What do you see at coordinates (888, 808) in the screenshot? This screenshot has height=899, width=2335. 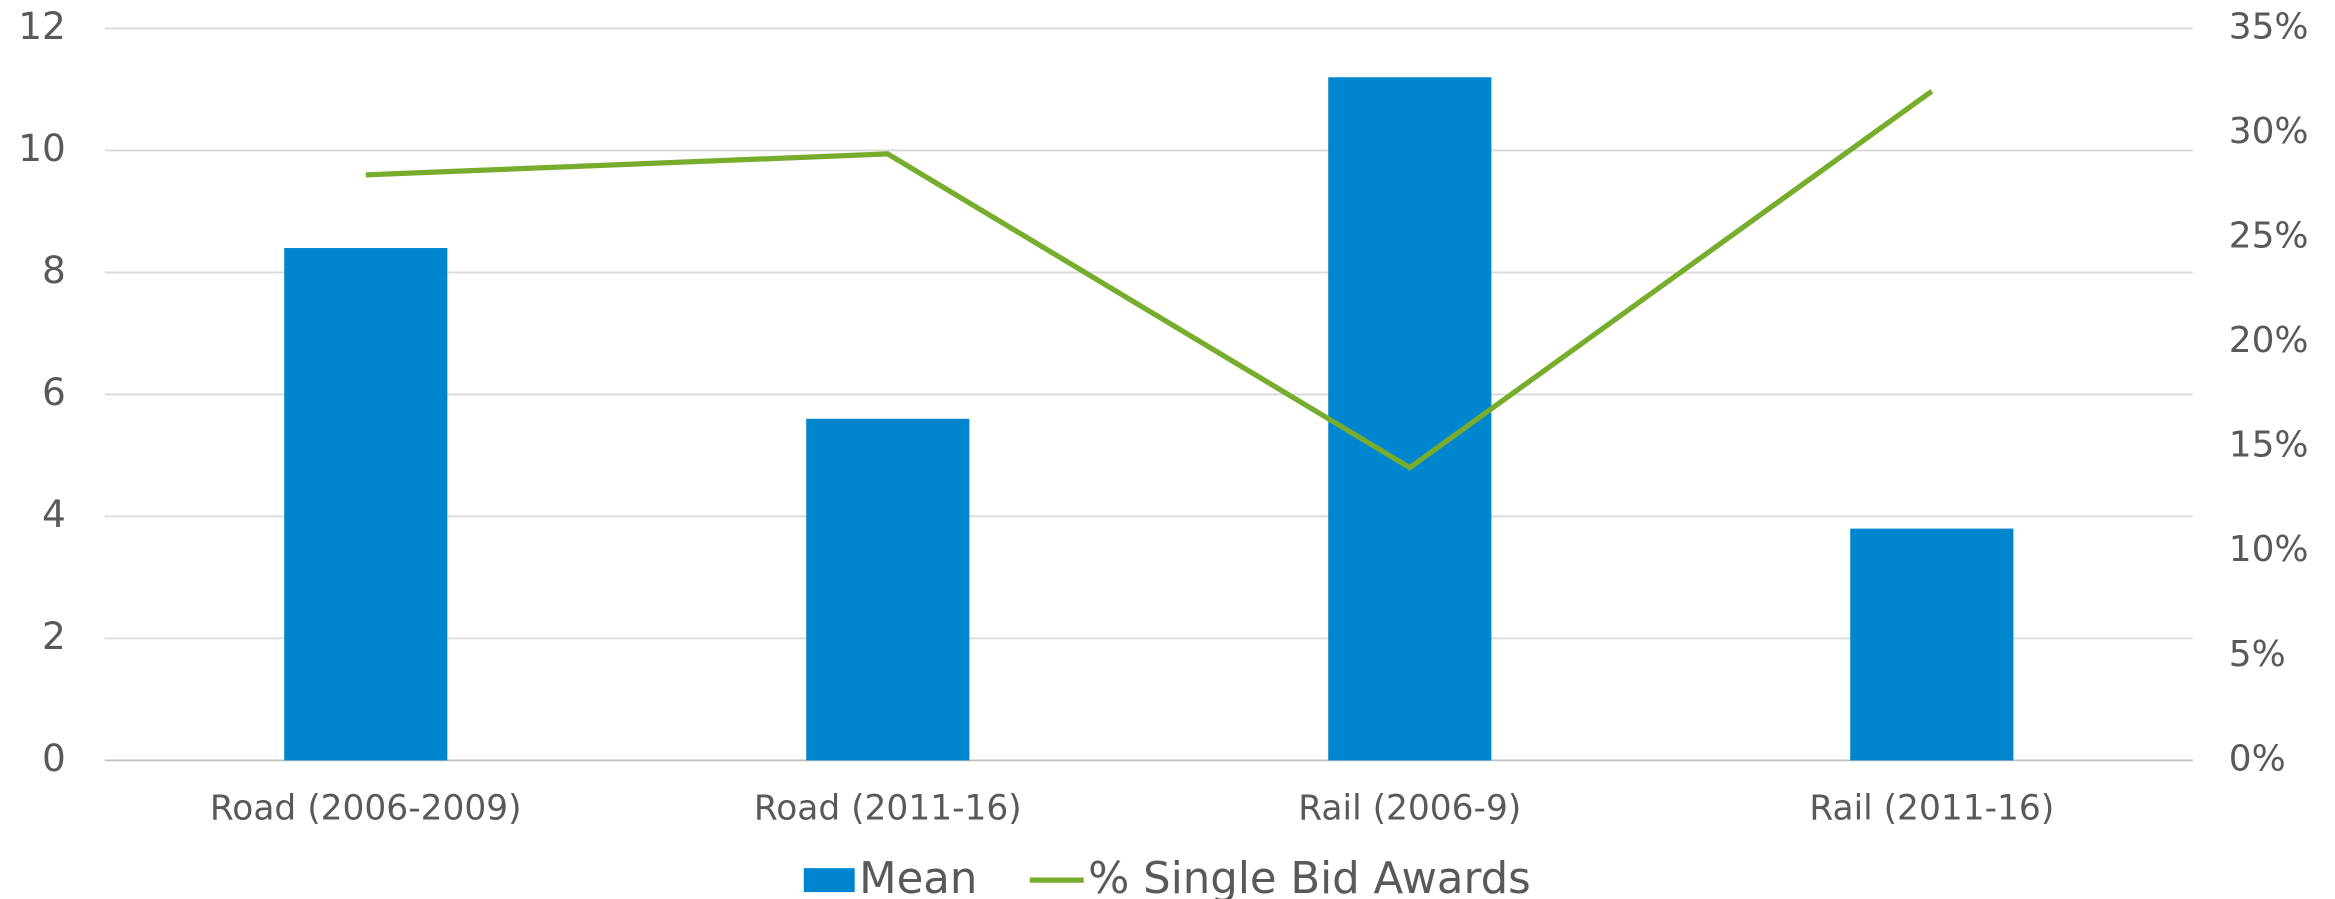 I see `x-tick-label: Road (2011-16)` at bounding box center [888, 808].